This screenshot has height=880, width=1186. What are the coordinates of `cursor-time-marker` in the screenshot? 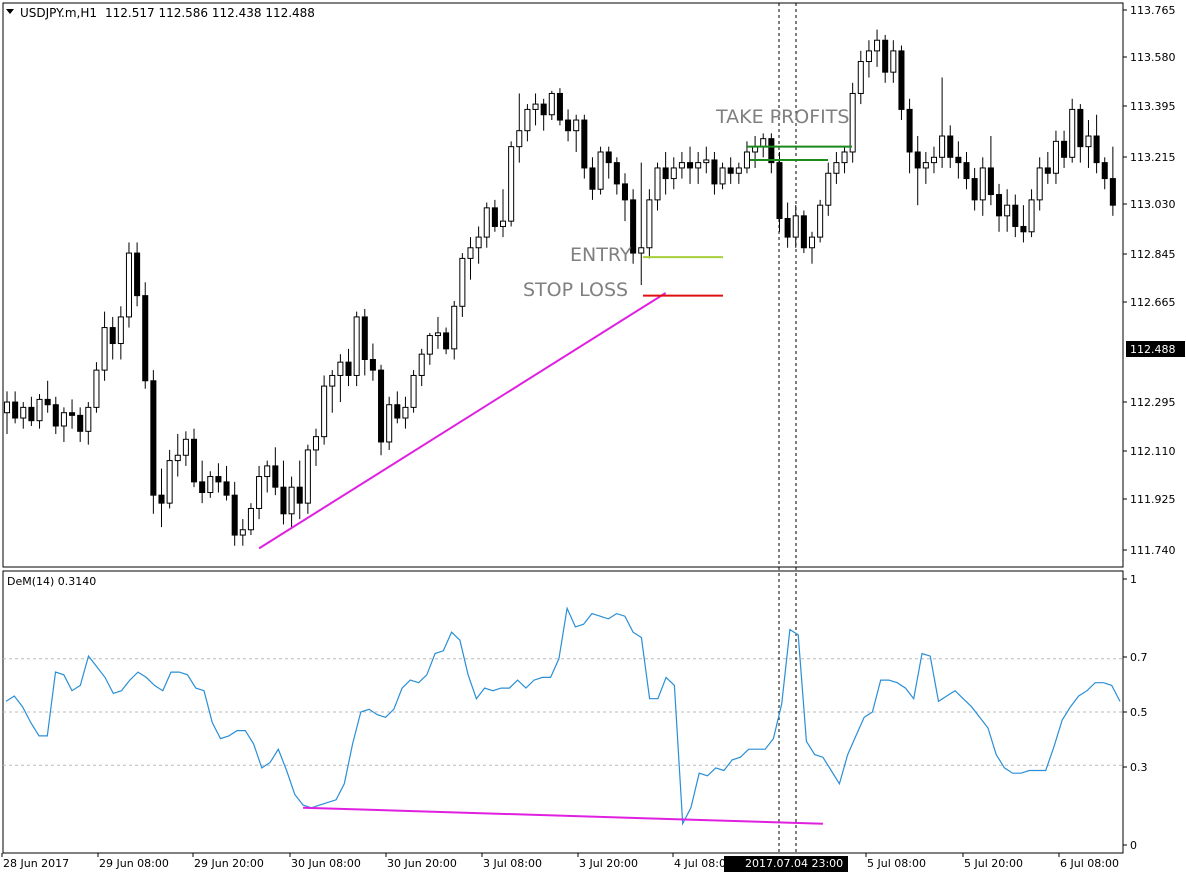 It's located at (786, 864).